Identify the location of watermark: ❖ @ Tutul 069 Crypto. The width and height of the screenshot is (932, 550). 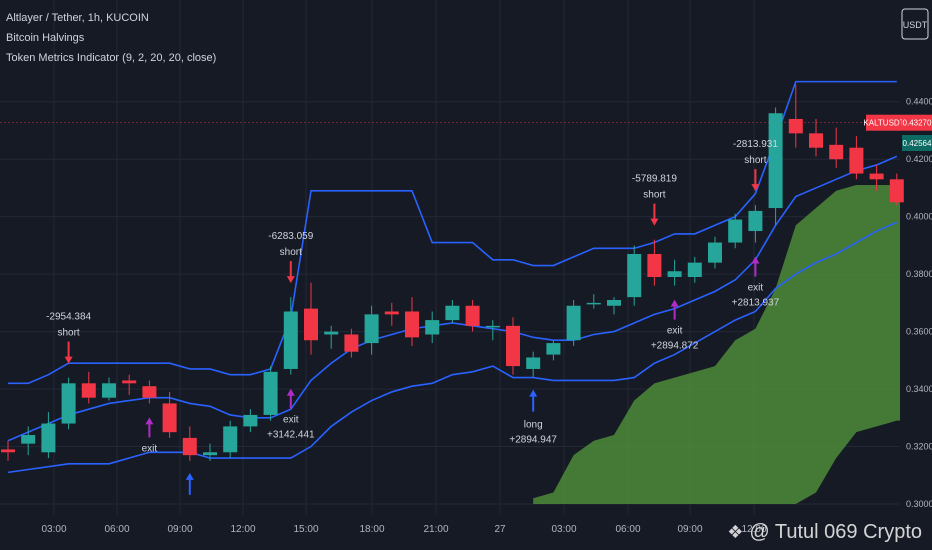
(824, 532).